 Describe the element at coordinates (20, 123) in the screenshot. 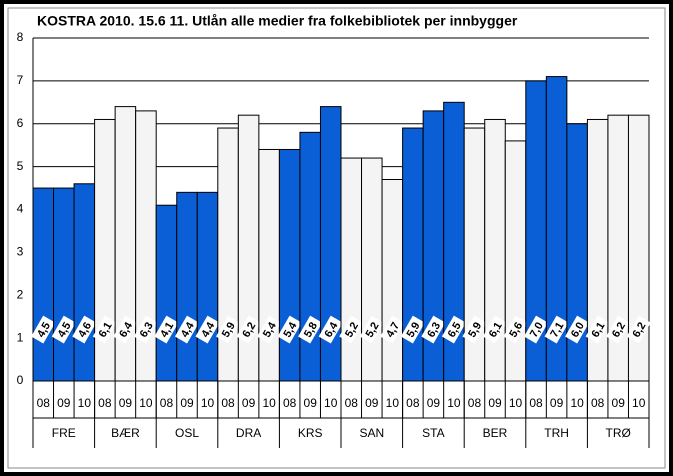

I see `y-tick-label: 6` at that location.